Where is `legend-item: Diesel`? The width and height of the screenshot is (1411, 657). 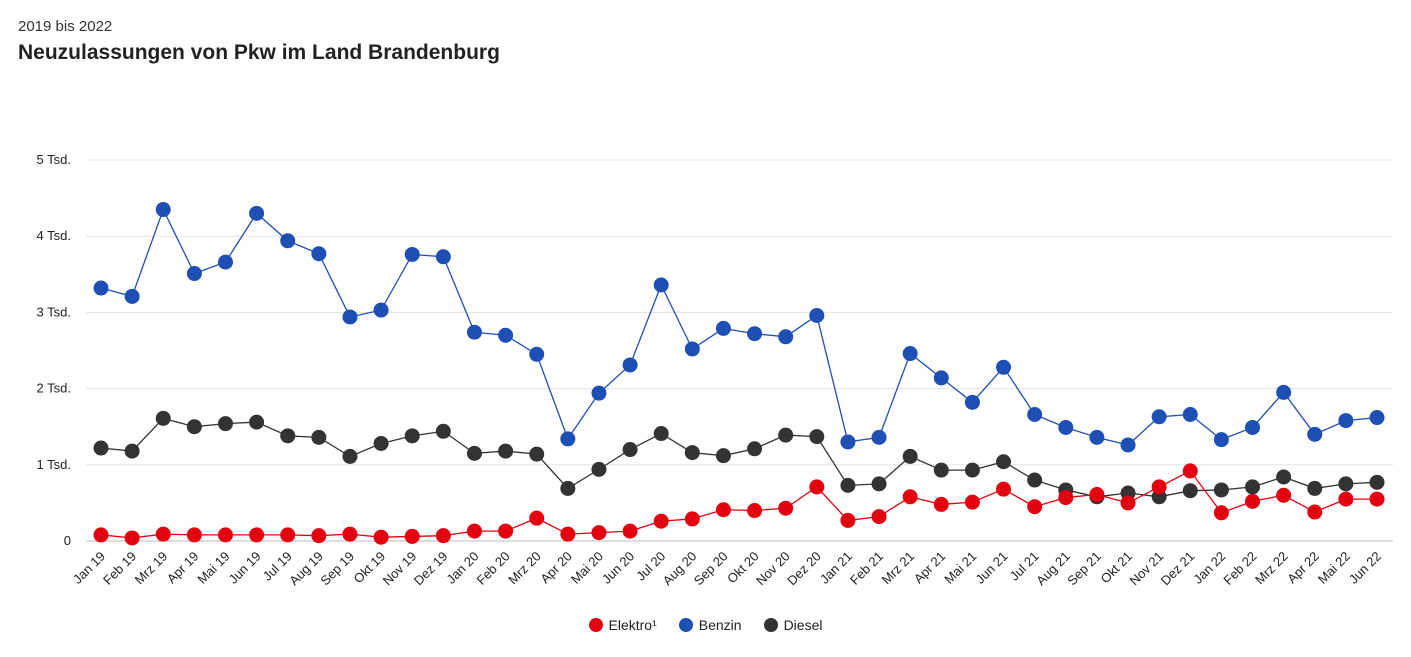
legend-item: Diesel is located at coordinates (792, 625).